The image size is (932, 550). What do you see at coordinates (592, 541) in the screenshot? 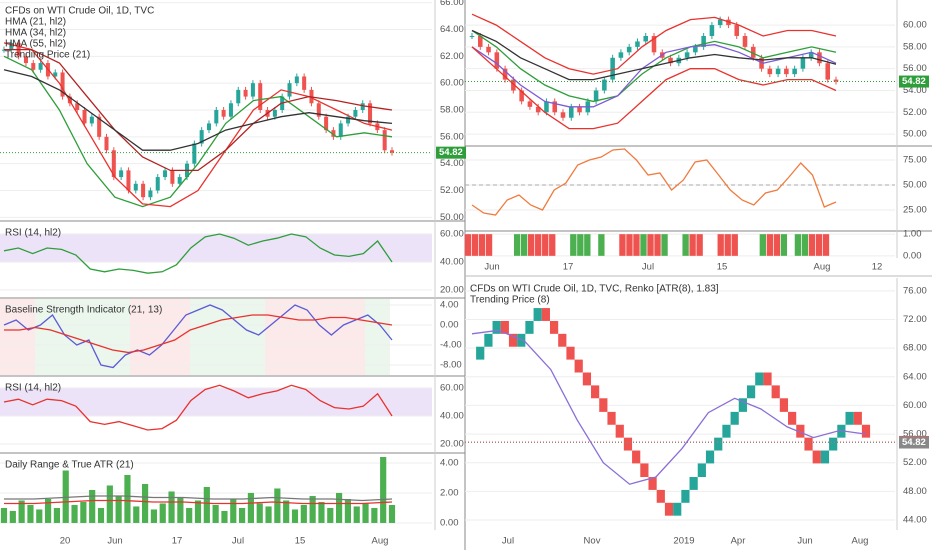
I see `x-tick-label: Nov` at bounding box center [592, 541].